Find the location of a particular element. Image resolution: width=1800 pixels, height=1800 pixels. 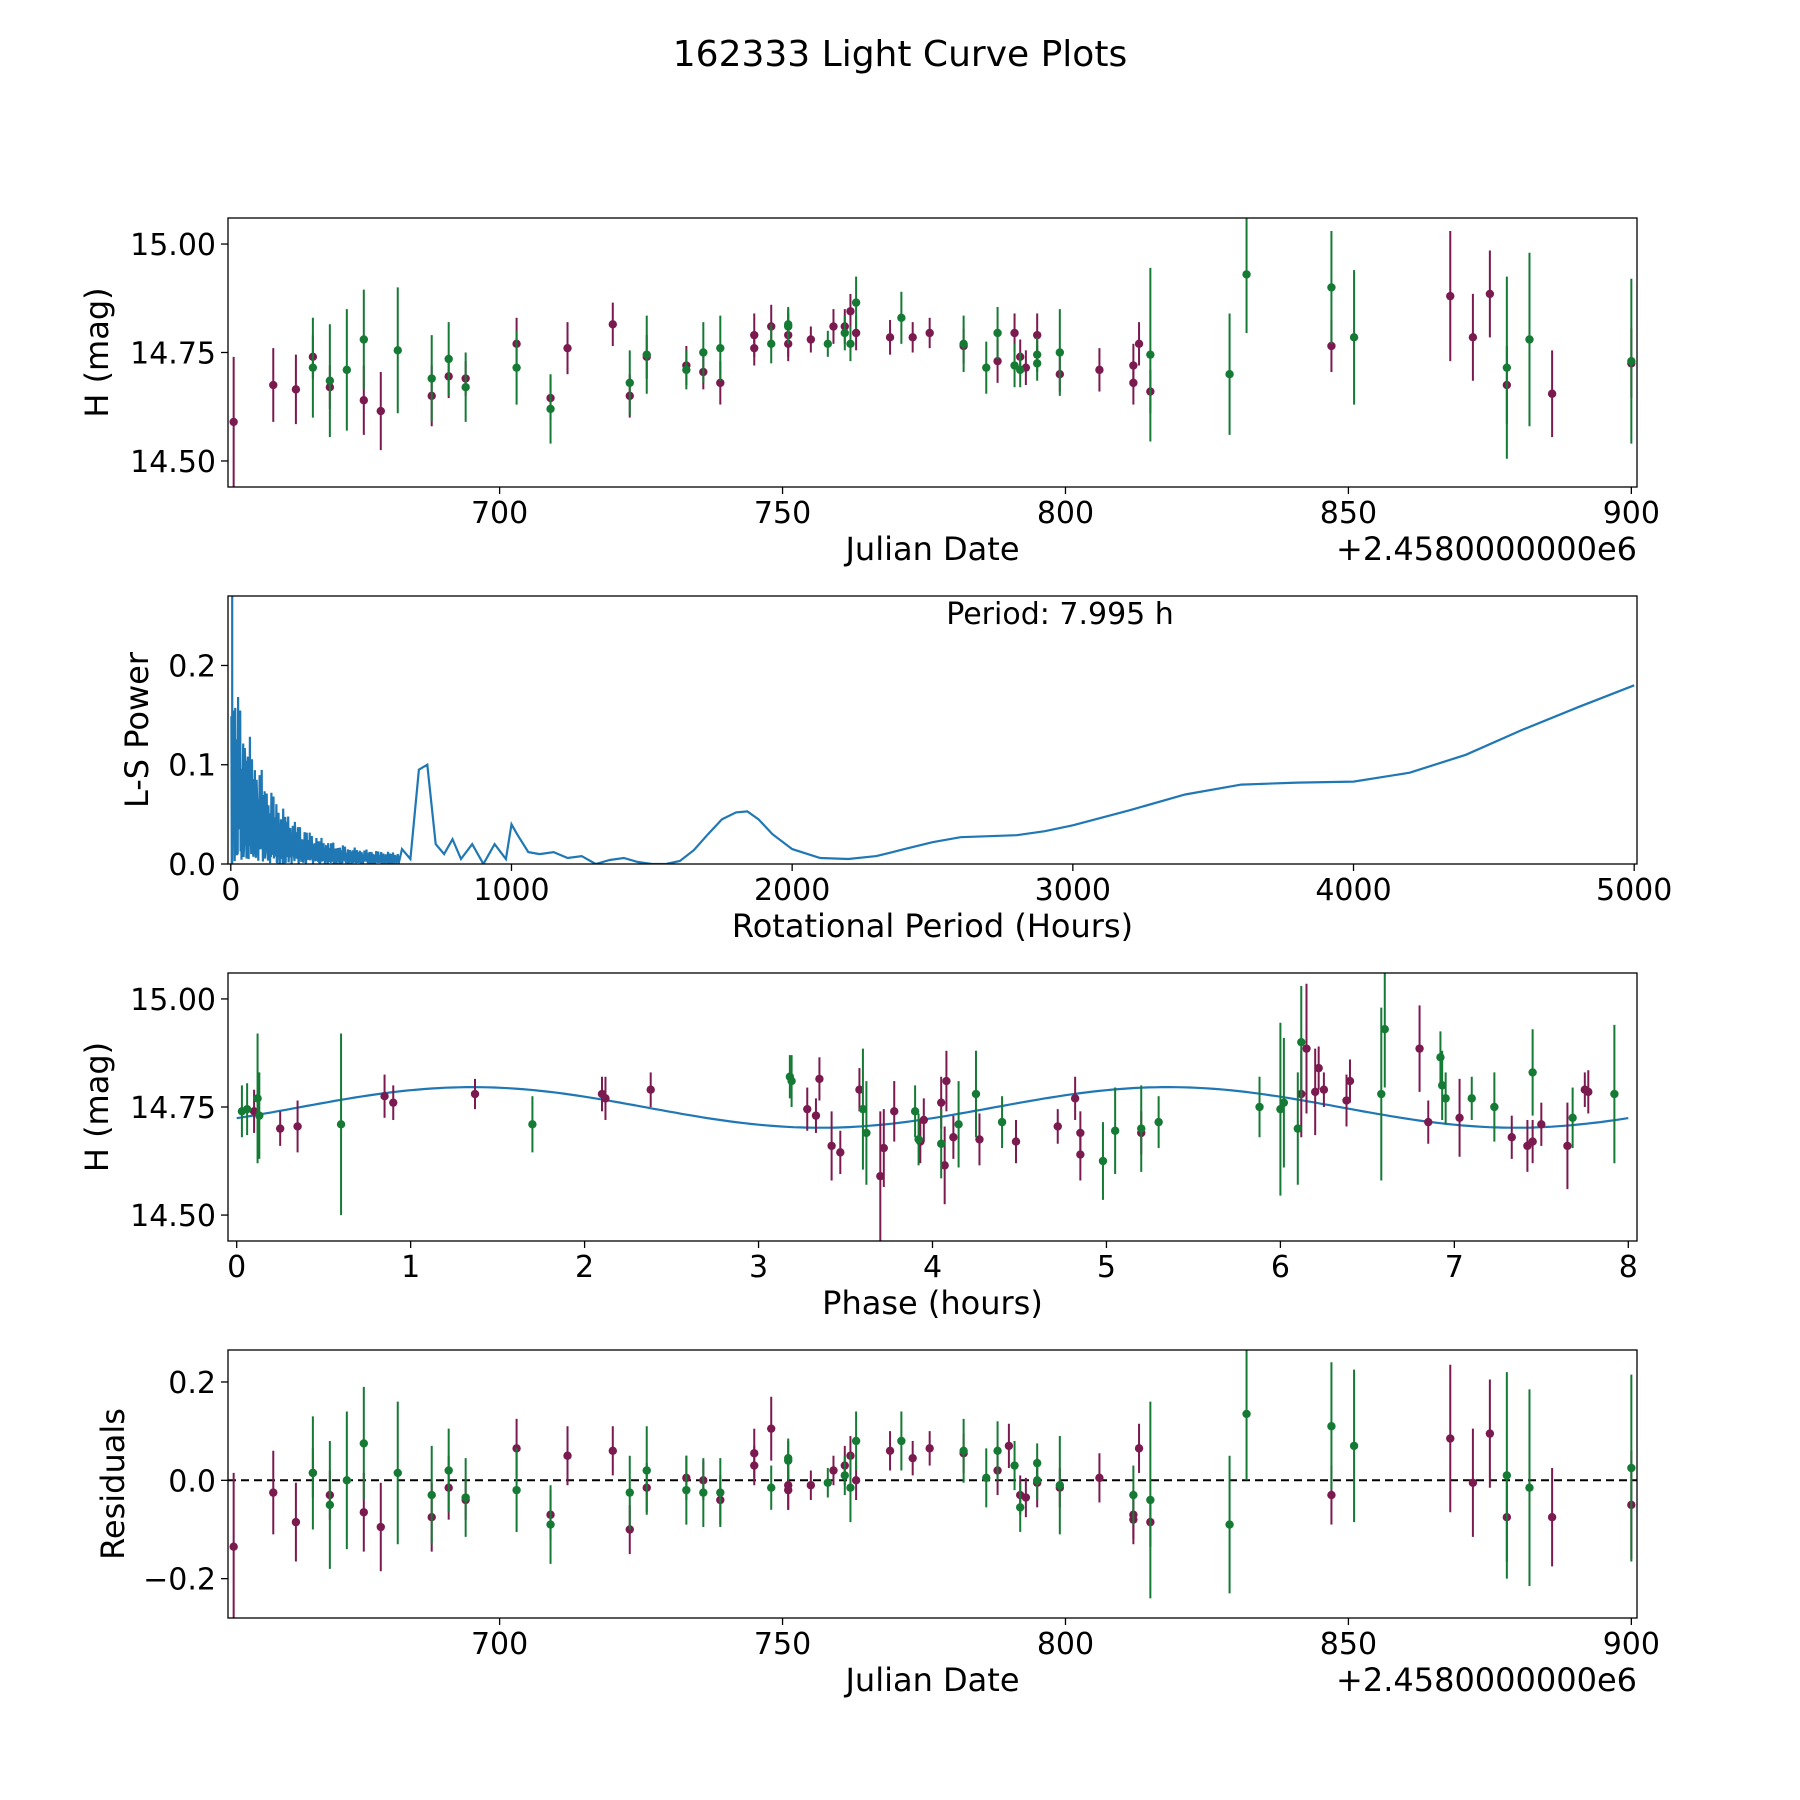

x-tick-label: 700 is located at coordinates (499, 1644).